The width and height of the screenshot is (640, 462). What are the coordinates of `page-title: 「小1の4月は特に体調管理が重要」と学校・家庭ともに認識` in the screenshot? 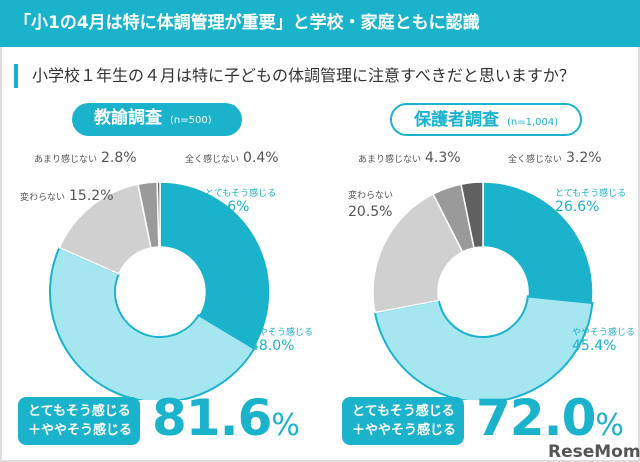 It's located at (320, 23).